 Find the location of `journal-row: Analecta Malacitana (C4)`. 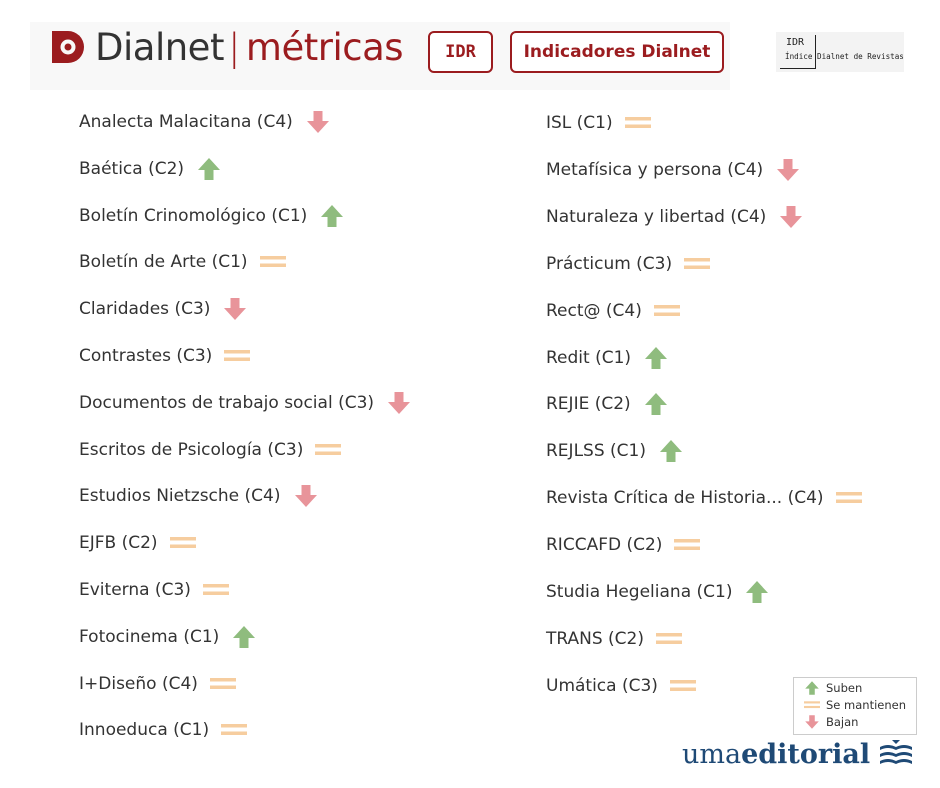

journal-row: Analecta Malacitana (C4) is located at coordinates (205, 122).